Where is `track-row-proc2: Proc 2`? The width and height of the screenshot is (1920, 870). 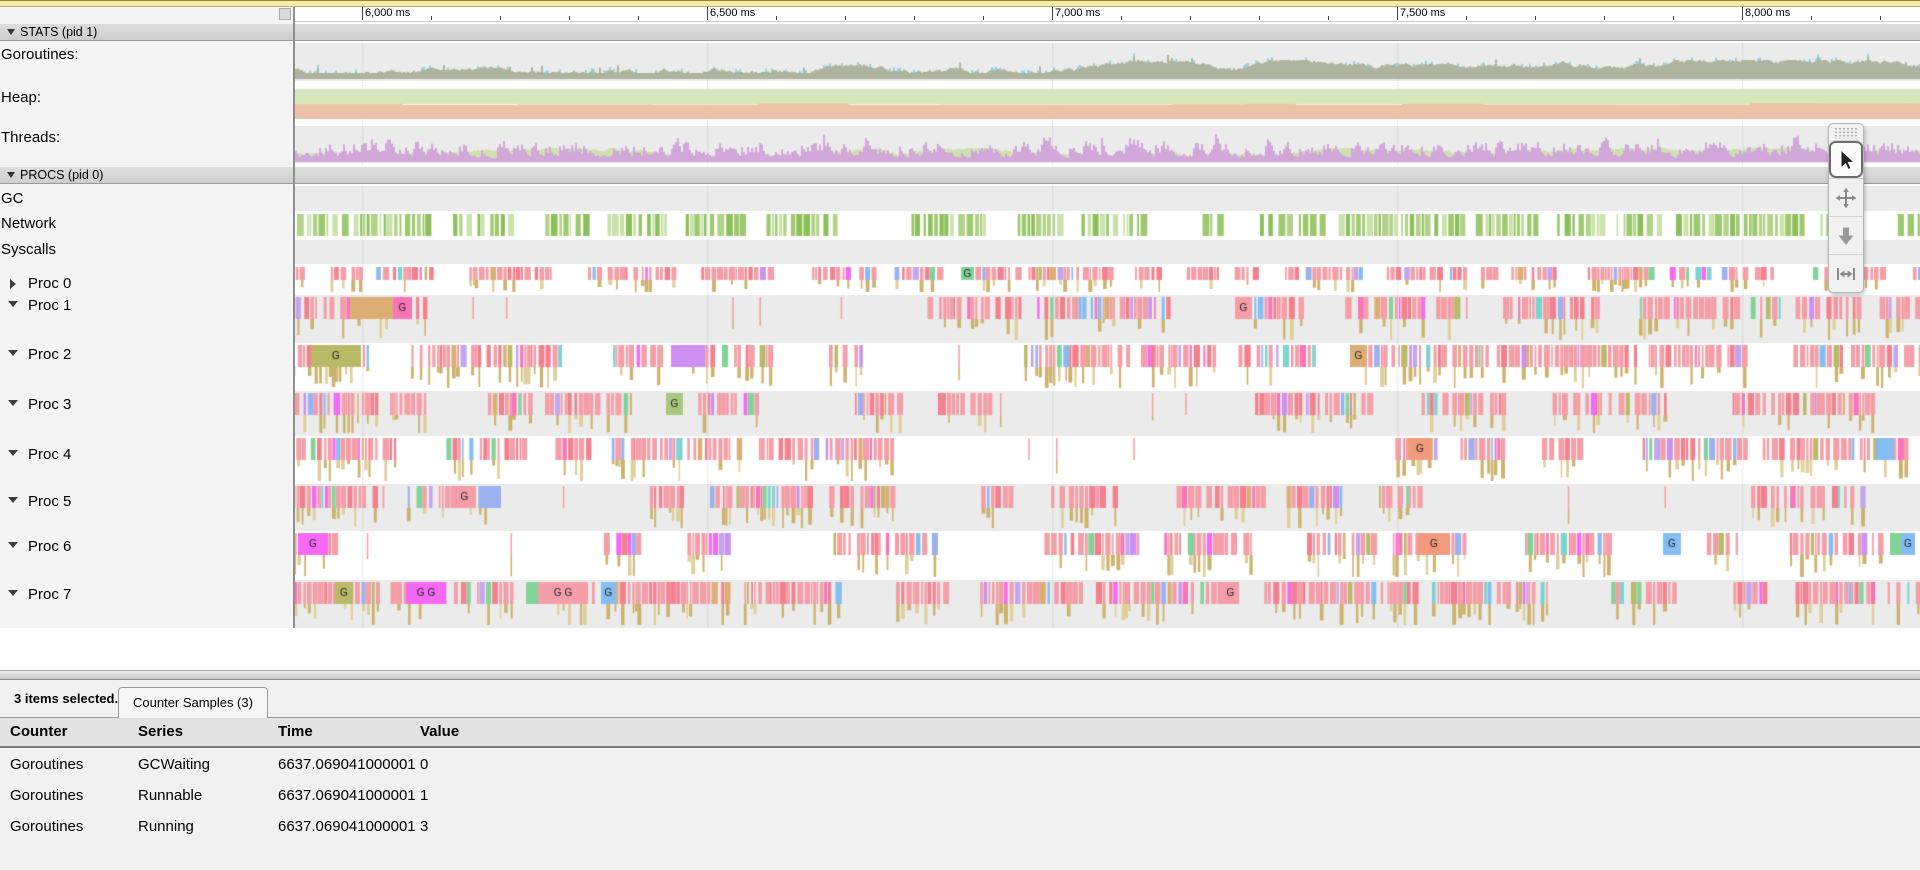 track-row-proc2: Proc 2 is located at coordinates (960, 367).